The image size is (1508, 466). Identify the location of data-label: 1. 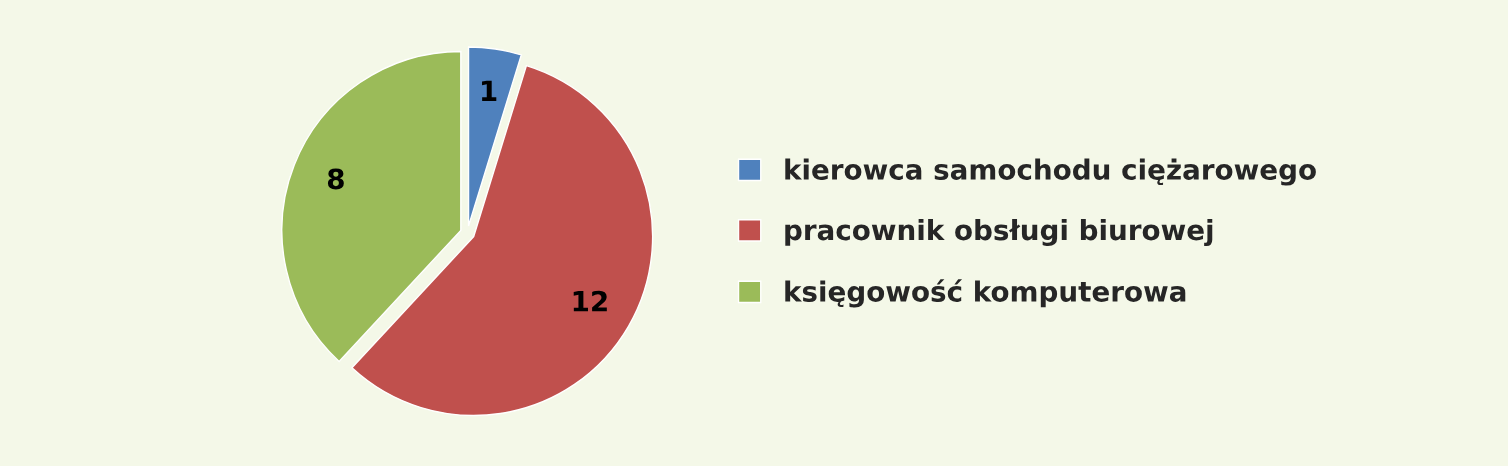
(489, 90).